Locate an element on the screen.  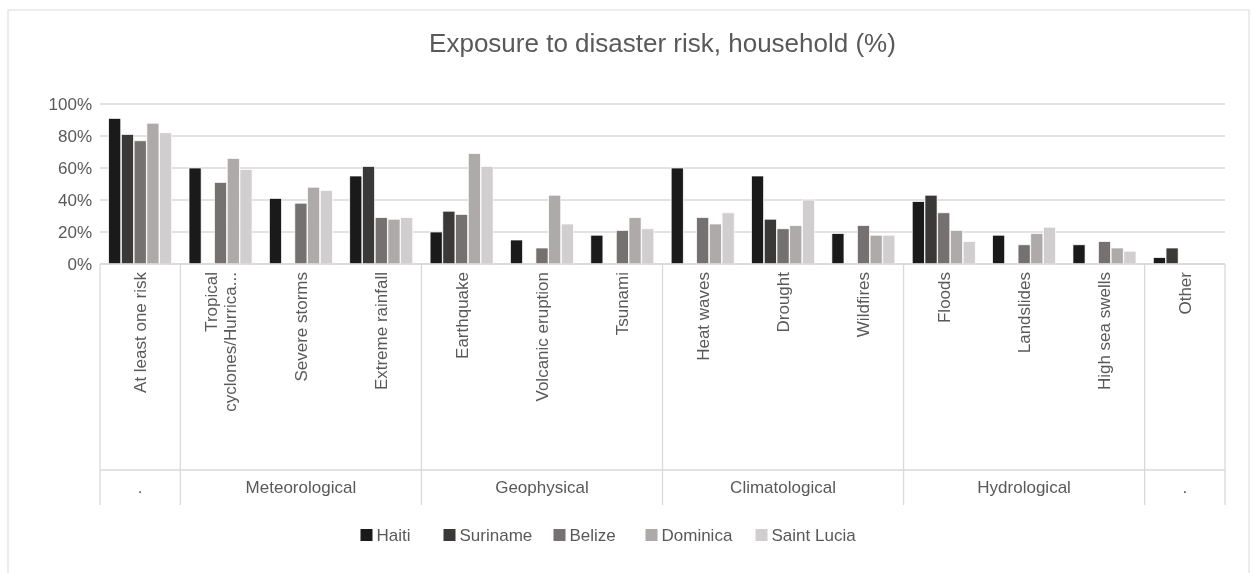
x-tick-label: Extreme rainfall is located at coordinates (382, 331).